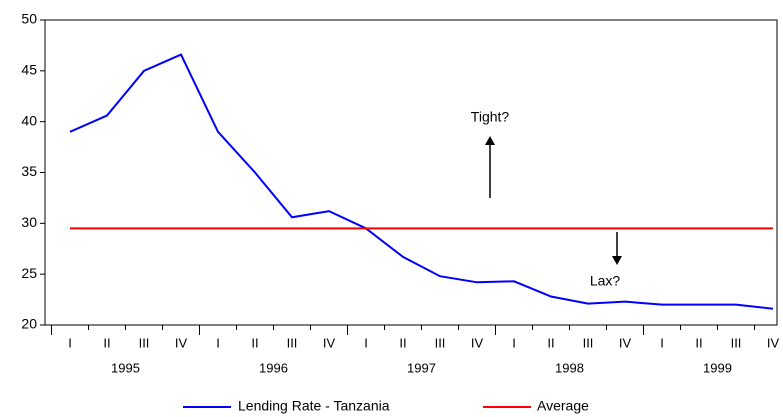  What do you see at coordinates (717, 367) in the screenshot?
I see `year-label: 1999` at bounding box center [717, 367].